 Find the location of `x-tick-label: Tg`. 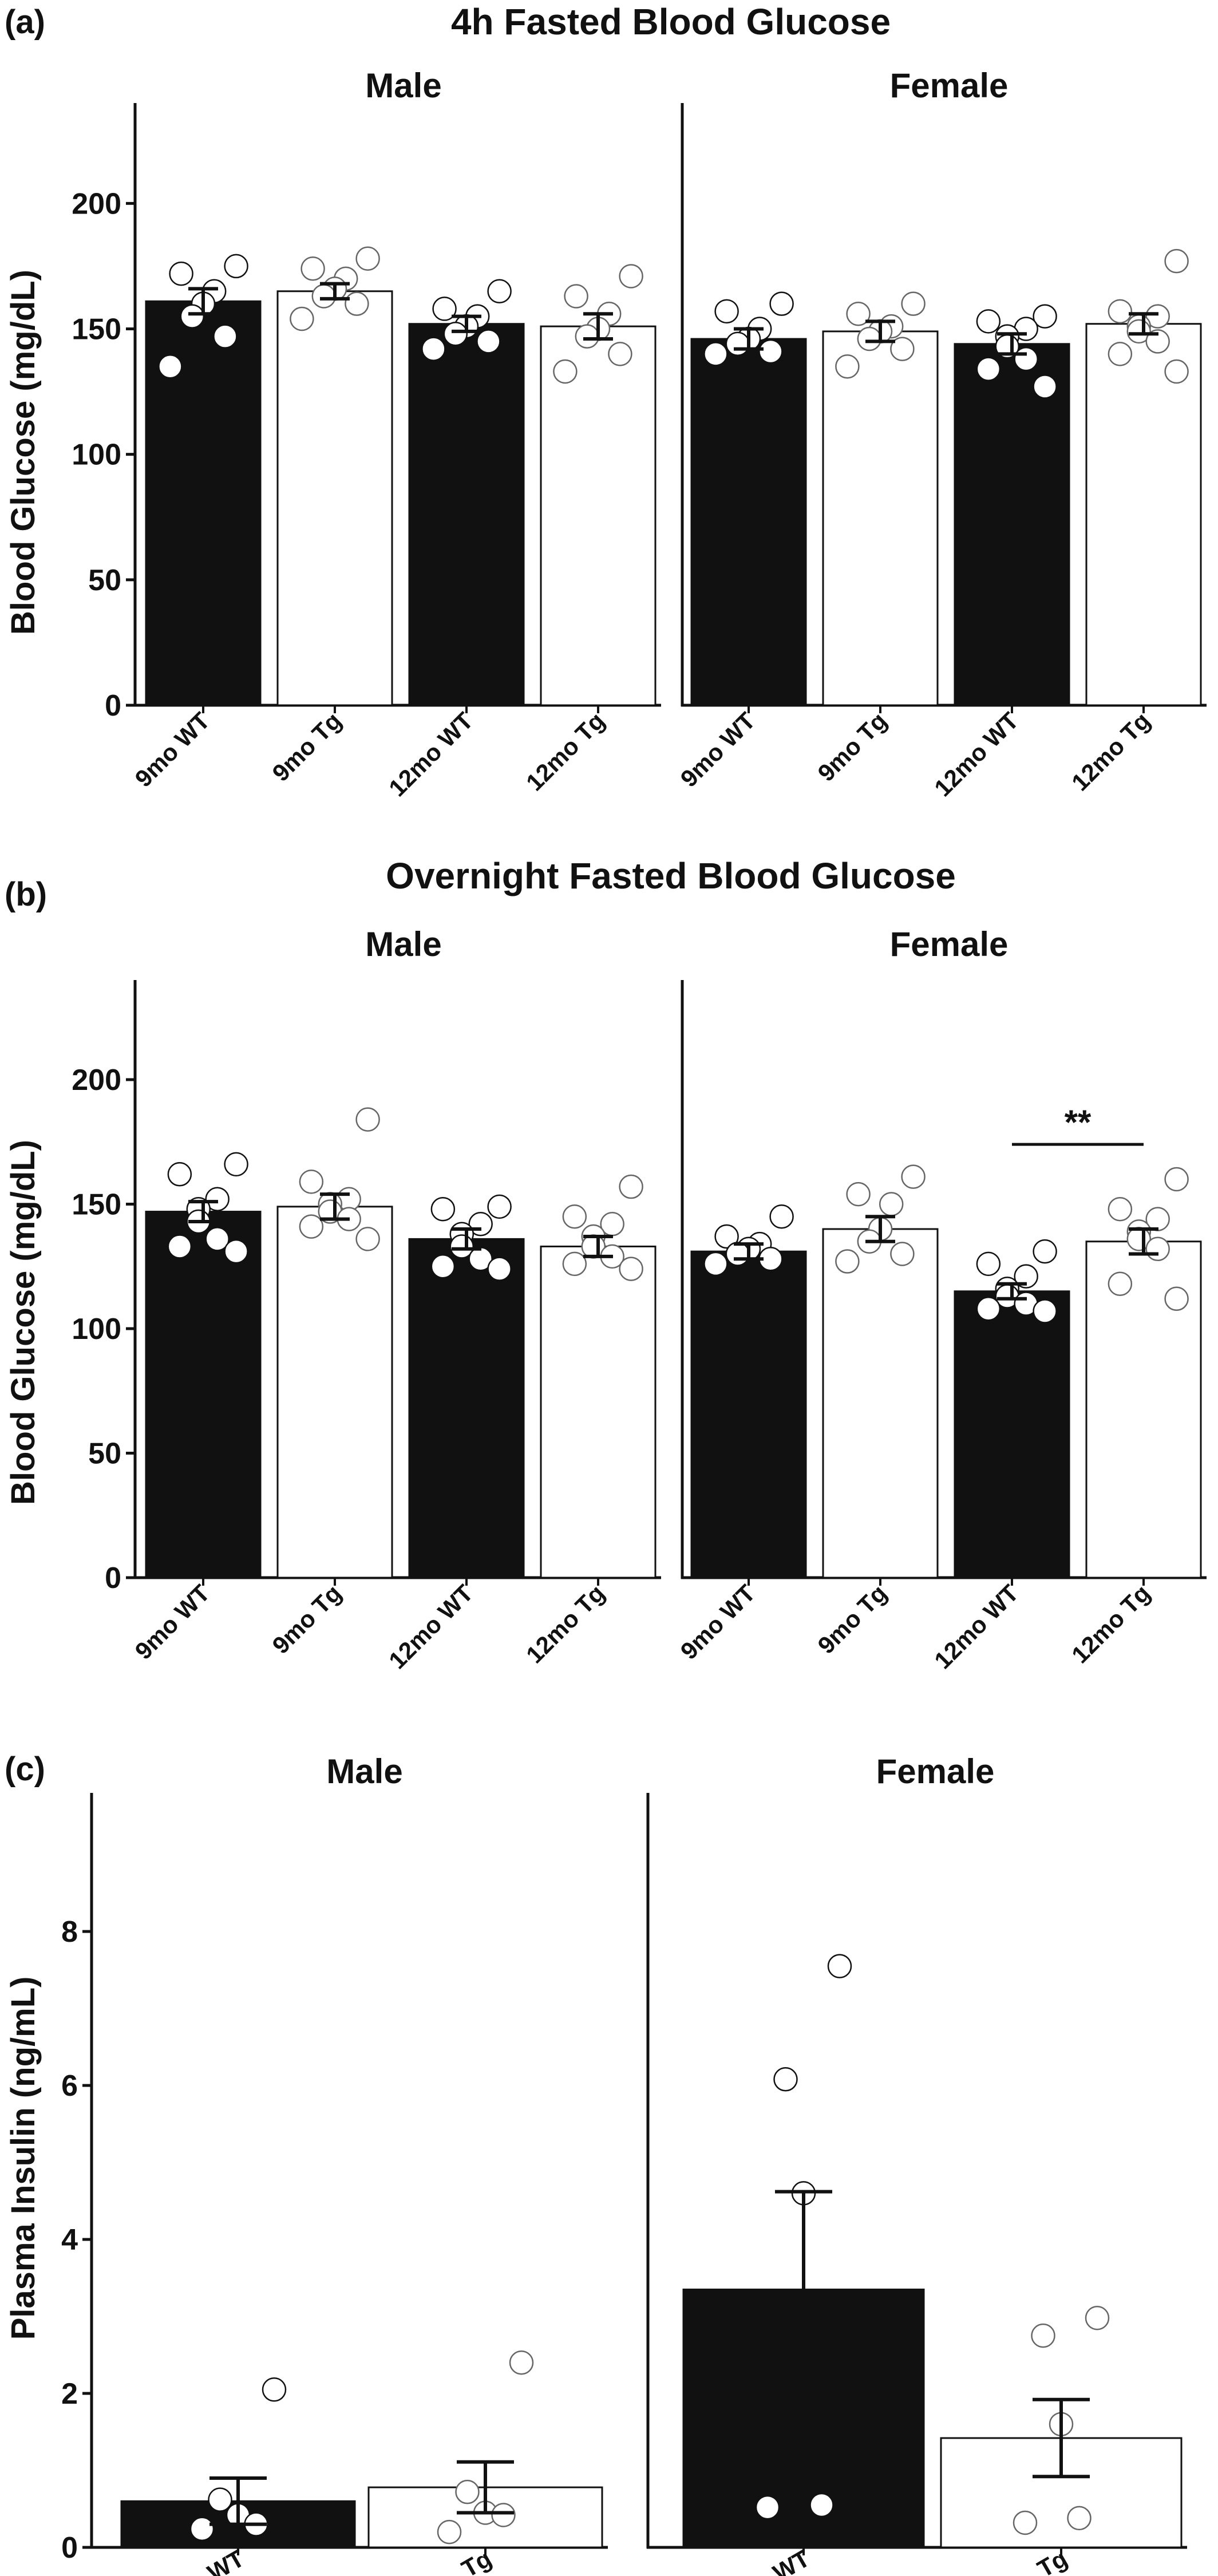

x-tick-label: Tg is located at coordinates (1052, 2560).